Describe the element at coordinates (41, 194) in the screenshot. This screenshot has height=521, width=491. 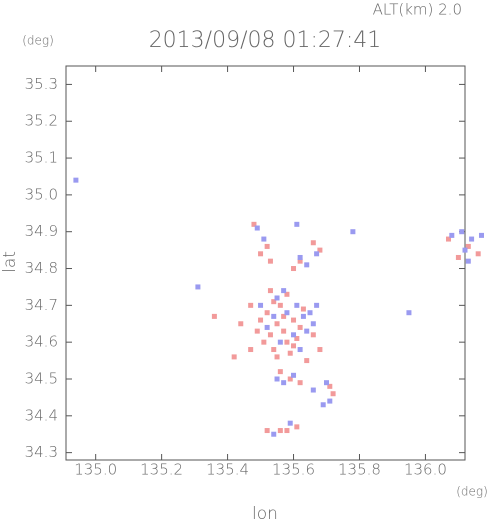
I see `y-tick-label: 35.0` at that location.